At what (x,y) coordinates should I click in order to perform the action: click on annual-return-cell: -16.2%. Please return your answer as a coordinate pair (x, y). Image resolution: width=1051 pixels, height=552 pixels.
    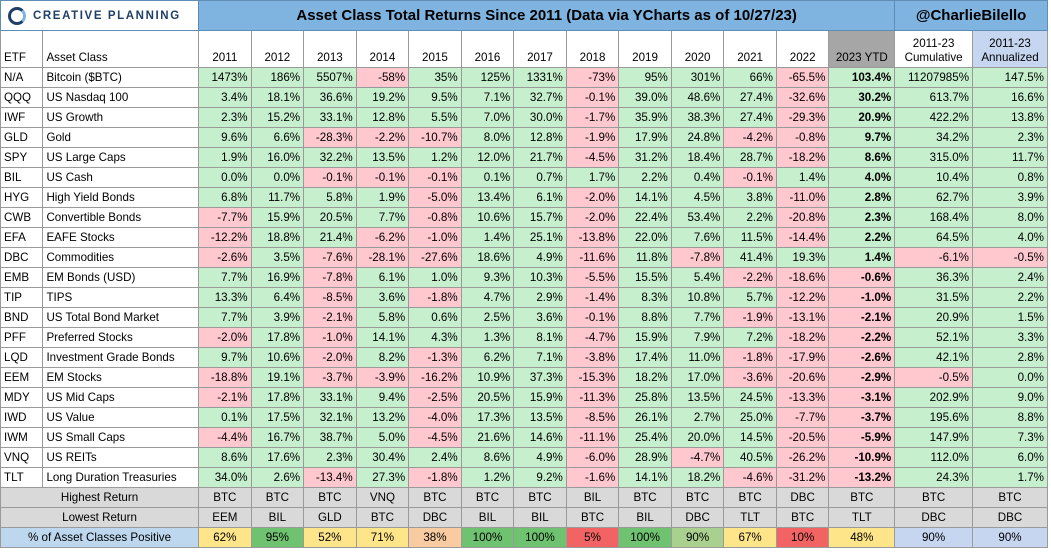
    Looking at the image, I should click on (435, 377).